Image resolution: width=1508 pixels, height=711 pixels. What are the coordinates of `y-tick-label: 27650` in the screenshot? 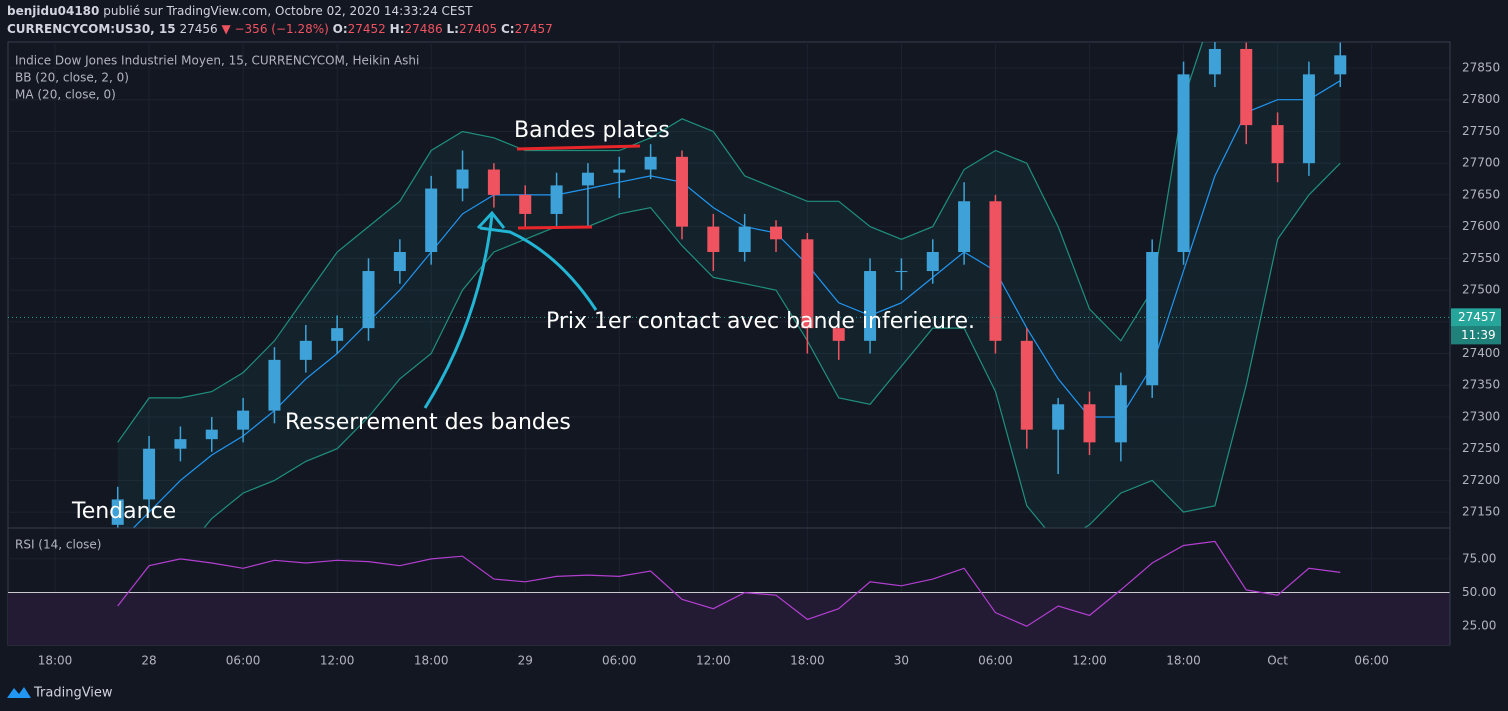 It's located at (1481, 194).